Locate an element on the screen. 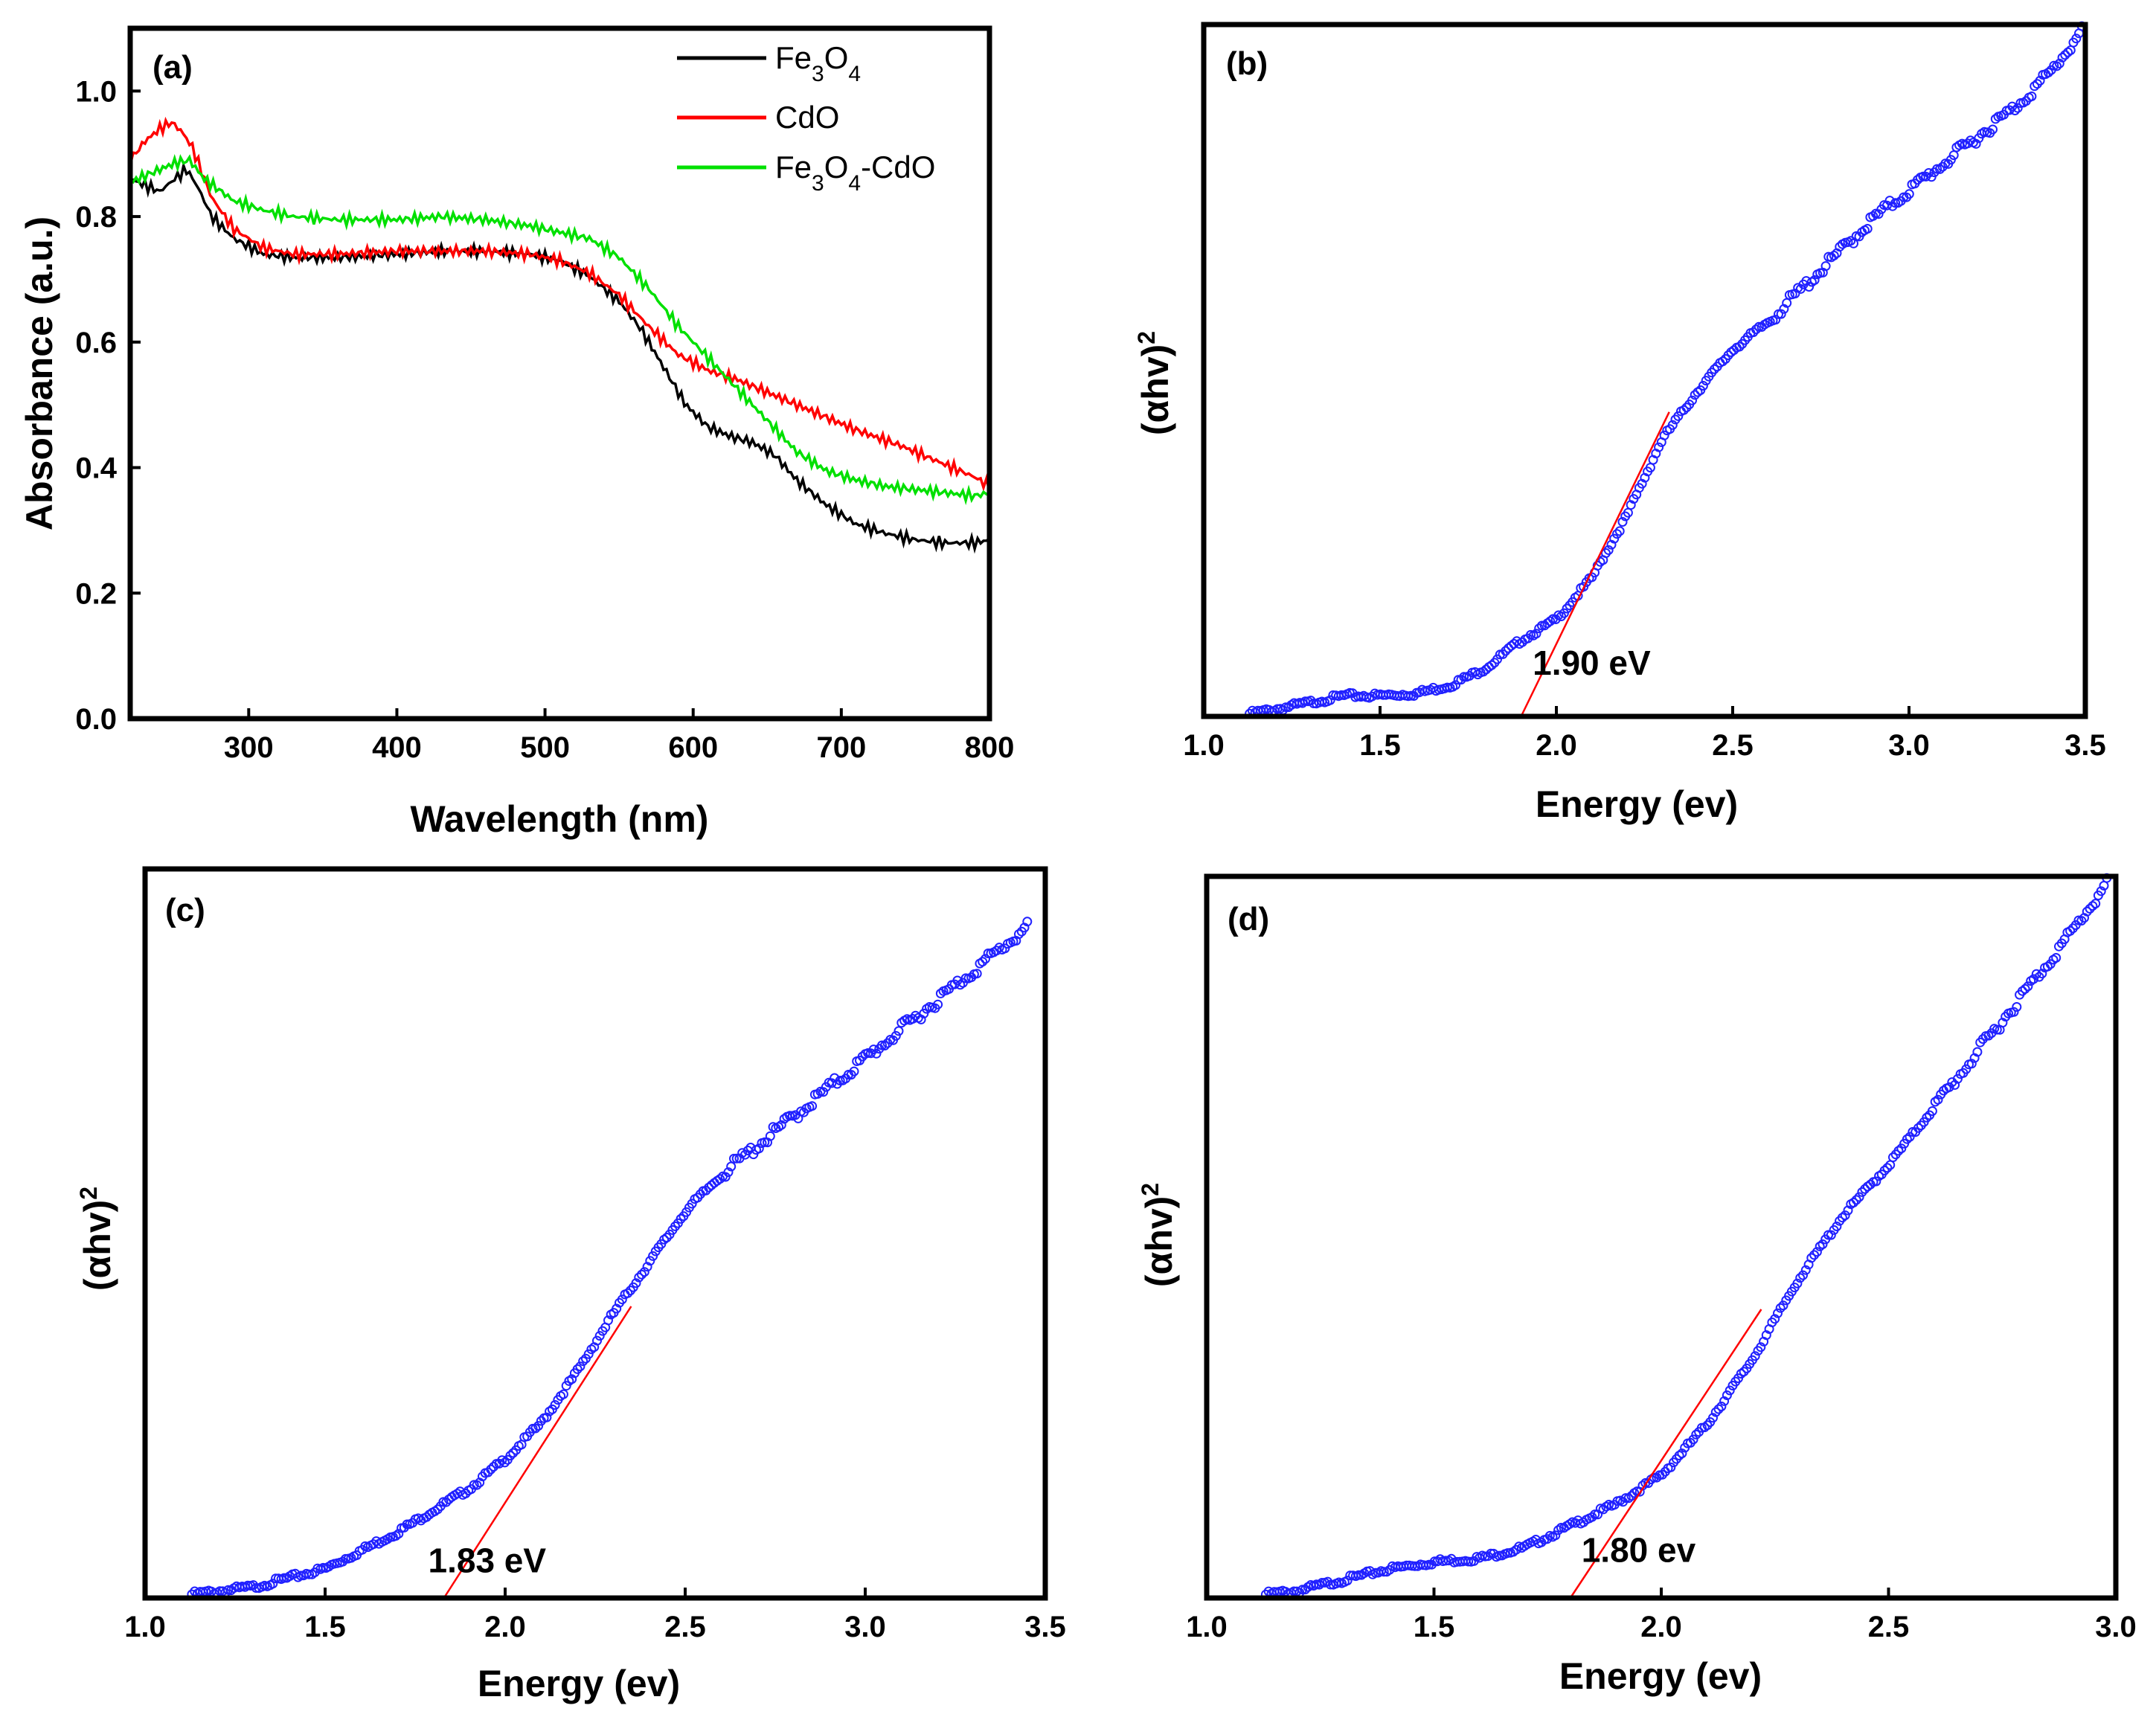 This screenshot has width=2156, height=1720. panel-a-x-tick-label: 800 is located at coordinates (990, 747).